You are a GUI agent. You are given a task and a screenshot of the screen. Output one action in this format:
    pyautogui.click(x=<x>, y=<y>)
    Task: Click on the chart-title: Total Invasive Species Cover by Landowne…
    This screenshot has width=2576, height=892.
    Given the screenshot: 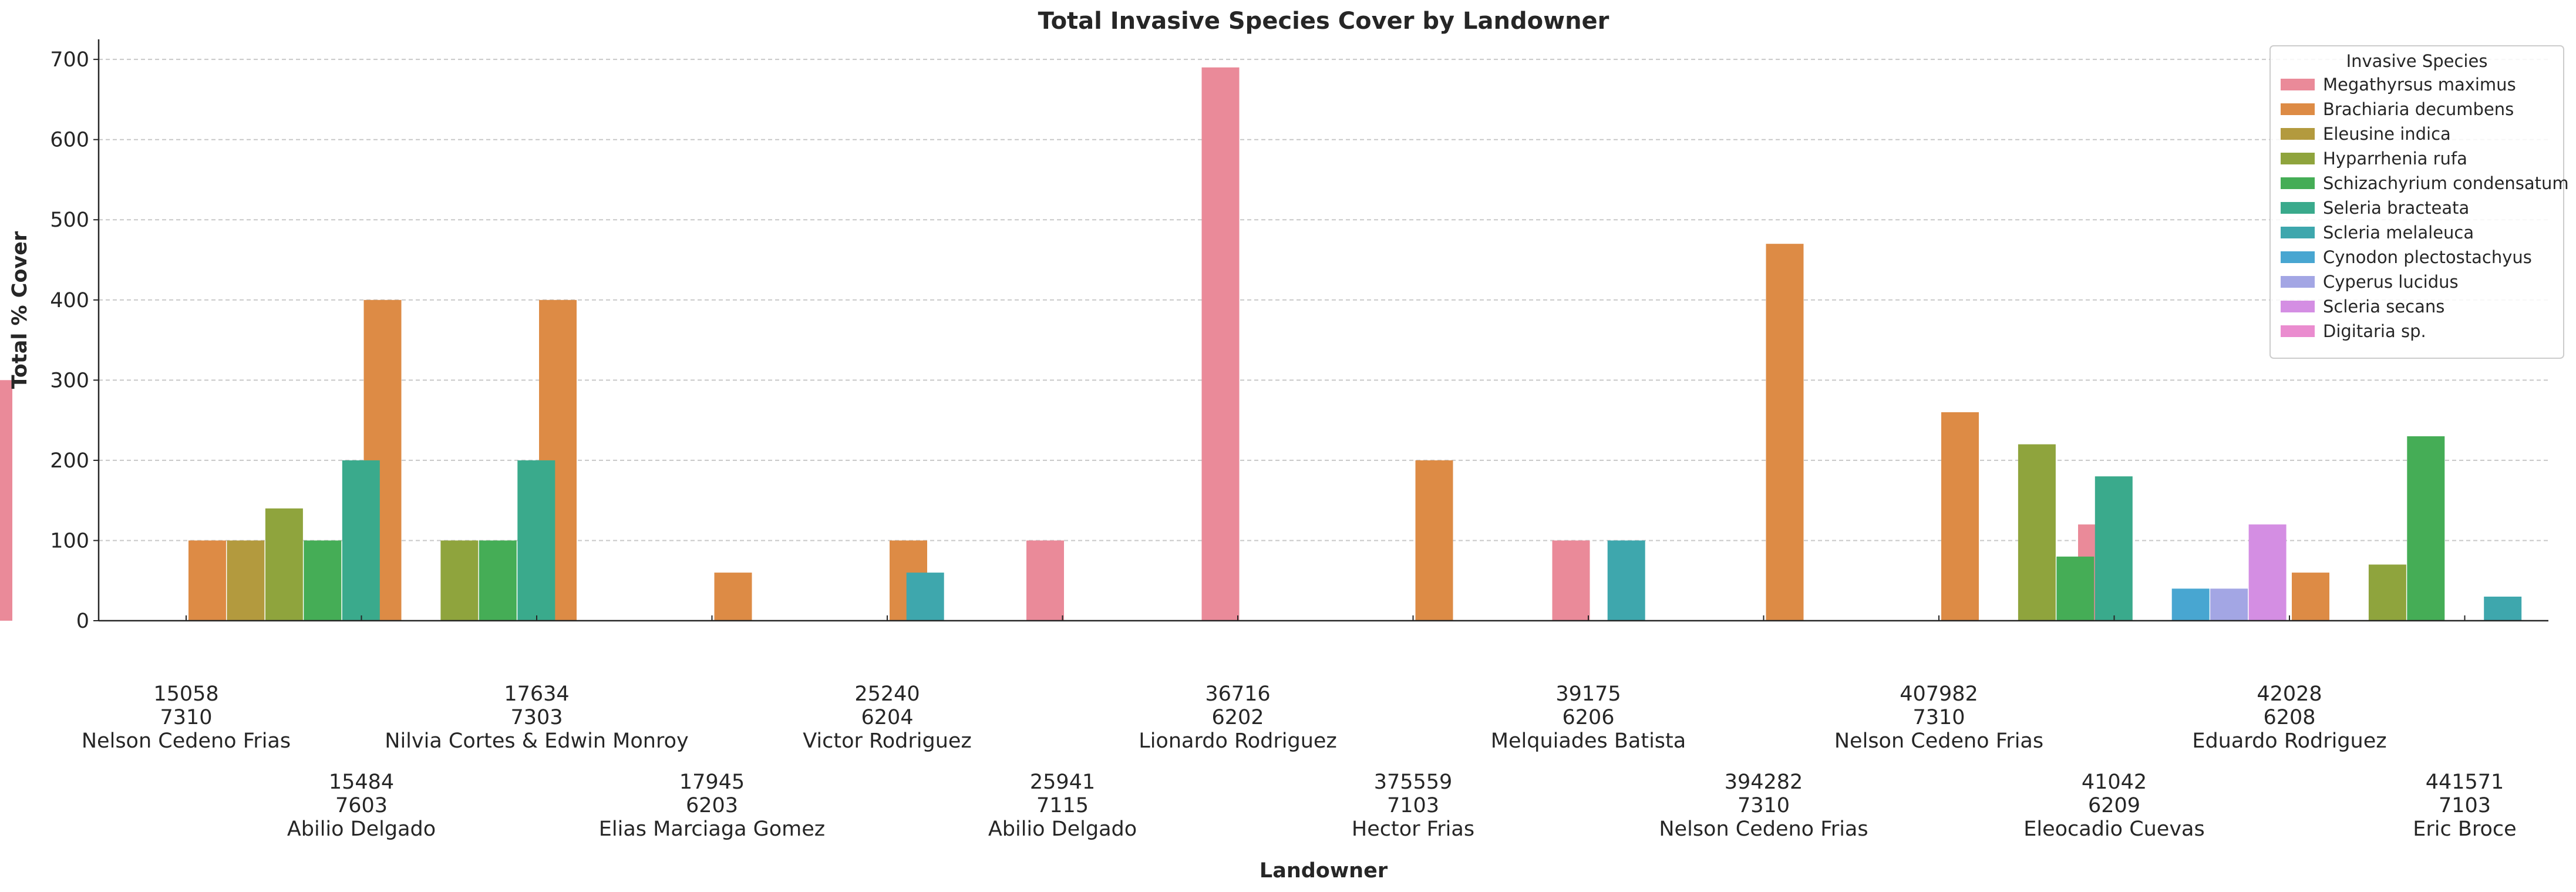 What is the action you would take?
    pyautogui.click(x=1323, y=21)
    